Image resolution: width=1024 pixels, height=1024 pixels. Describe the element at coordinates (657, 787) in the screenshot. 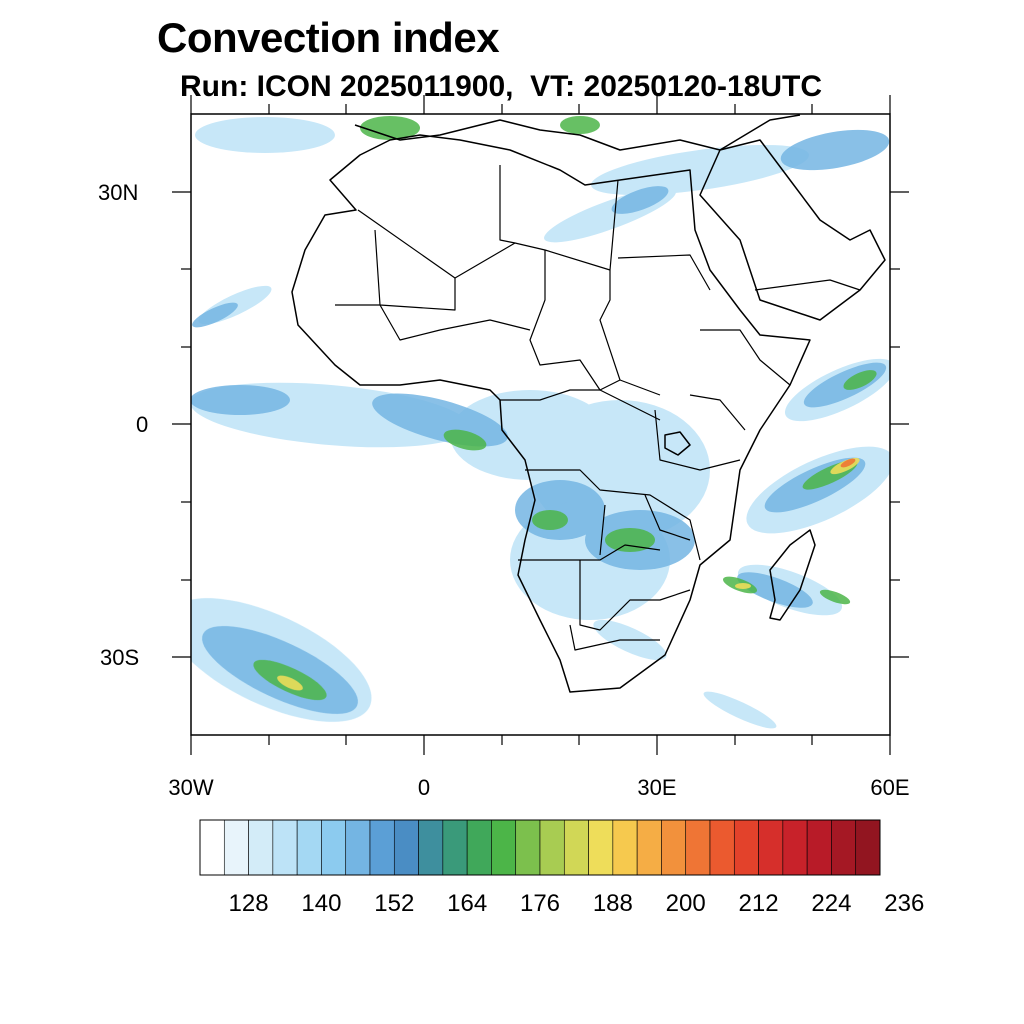

I see `lon-label-30e: 30E` at that location.